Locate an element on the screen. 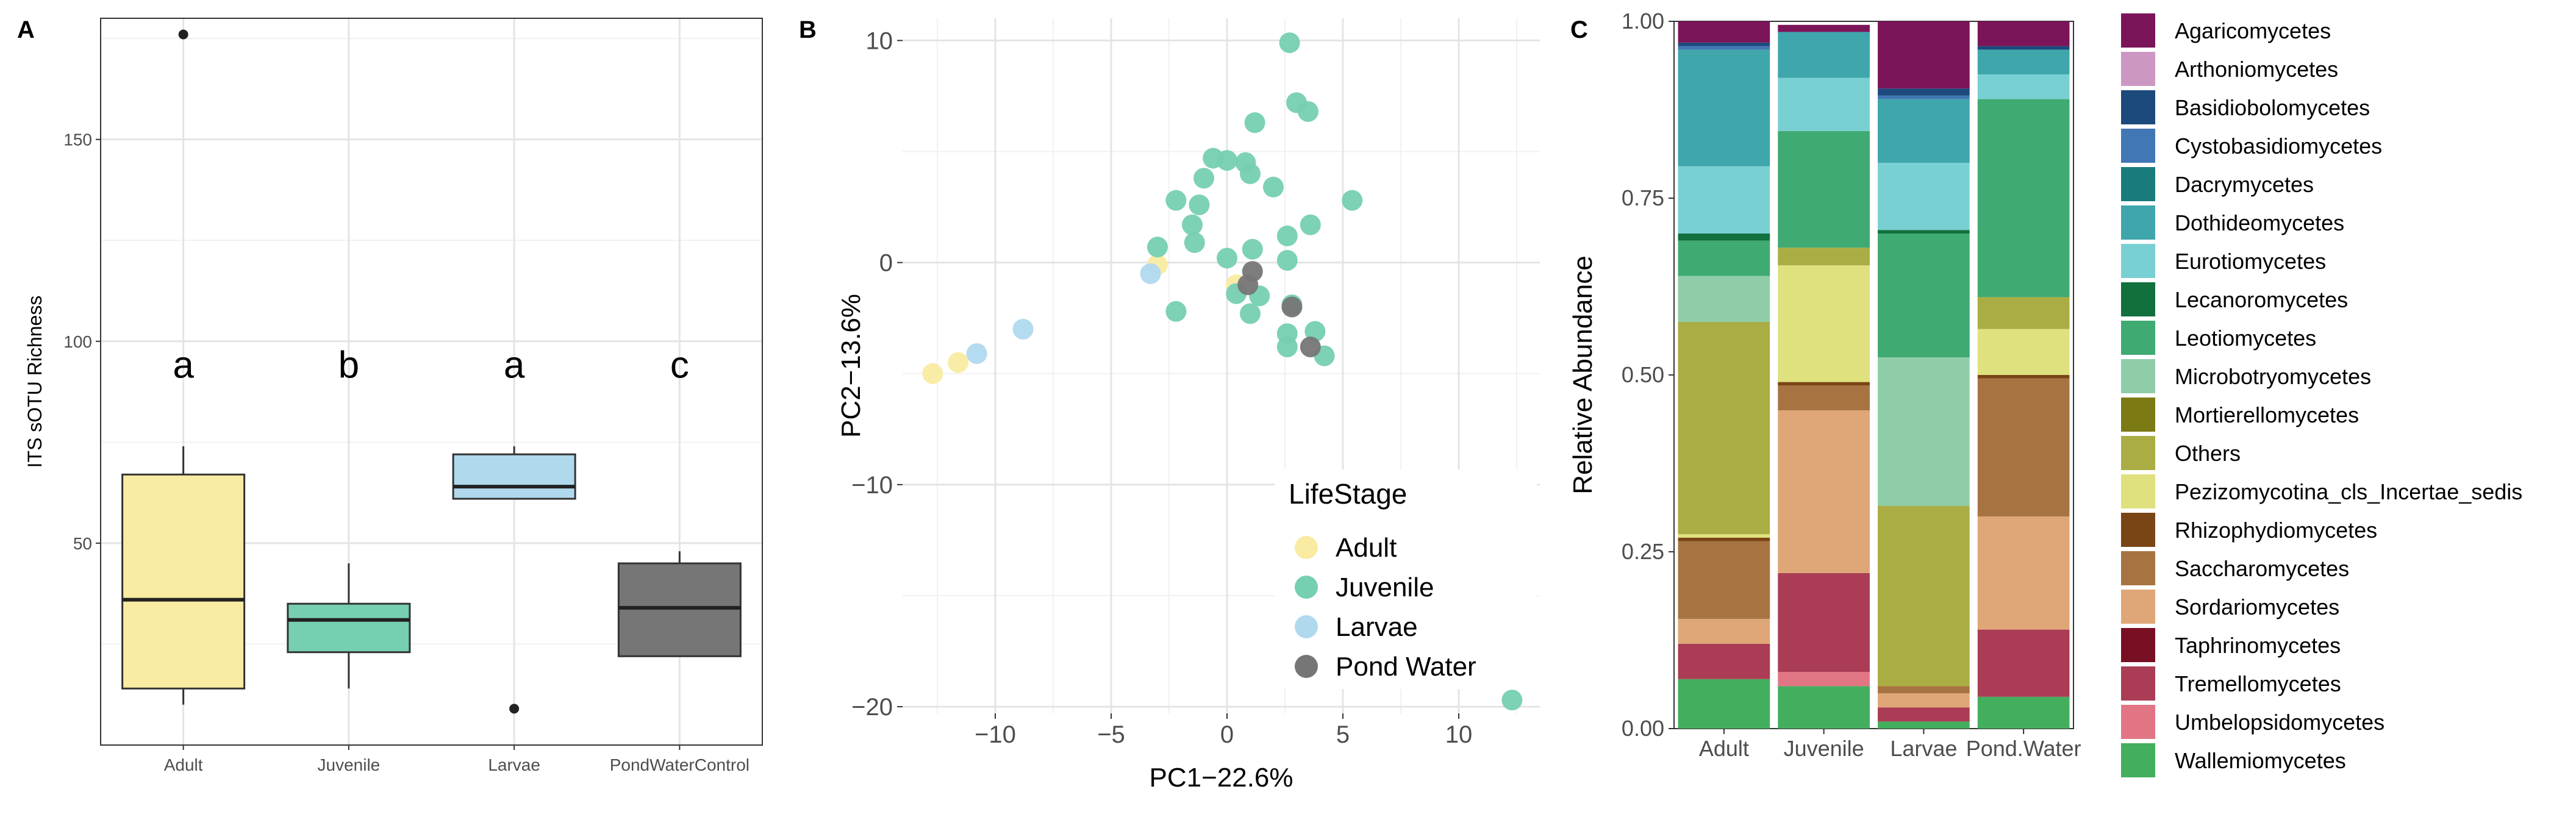 This screenshot has height=817, width=2576. legend-label: Agaricomycetes is located at coordinates (2253, 30).